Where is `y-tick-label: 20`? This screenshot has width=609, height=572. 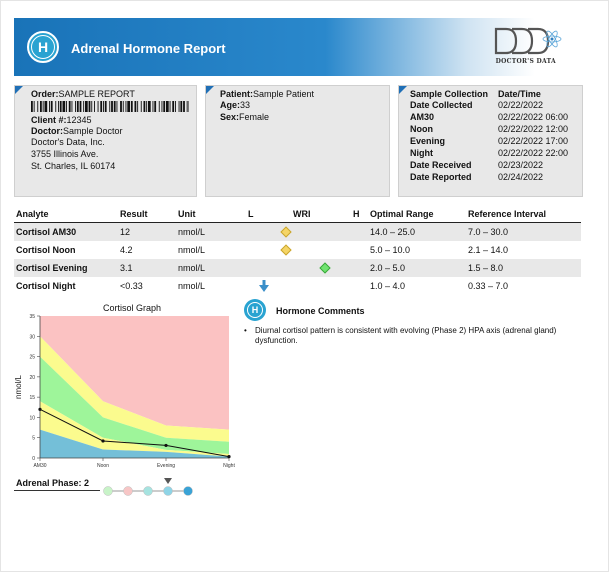
y-tick-label: 20 is located at coordinates (32, 378).